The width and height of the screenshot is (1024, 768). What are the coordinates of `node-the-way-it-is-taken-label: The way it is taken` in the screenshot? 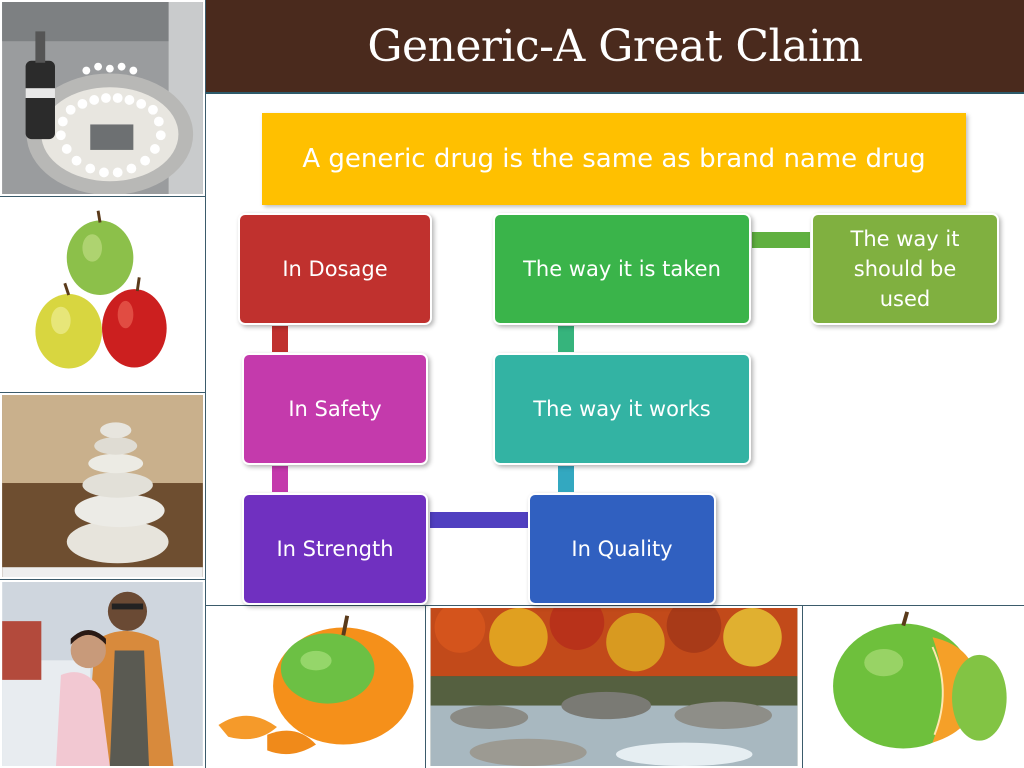 It's located at (622, 269).